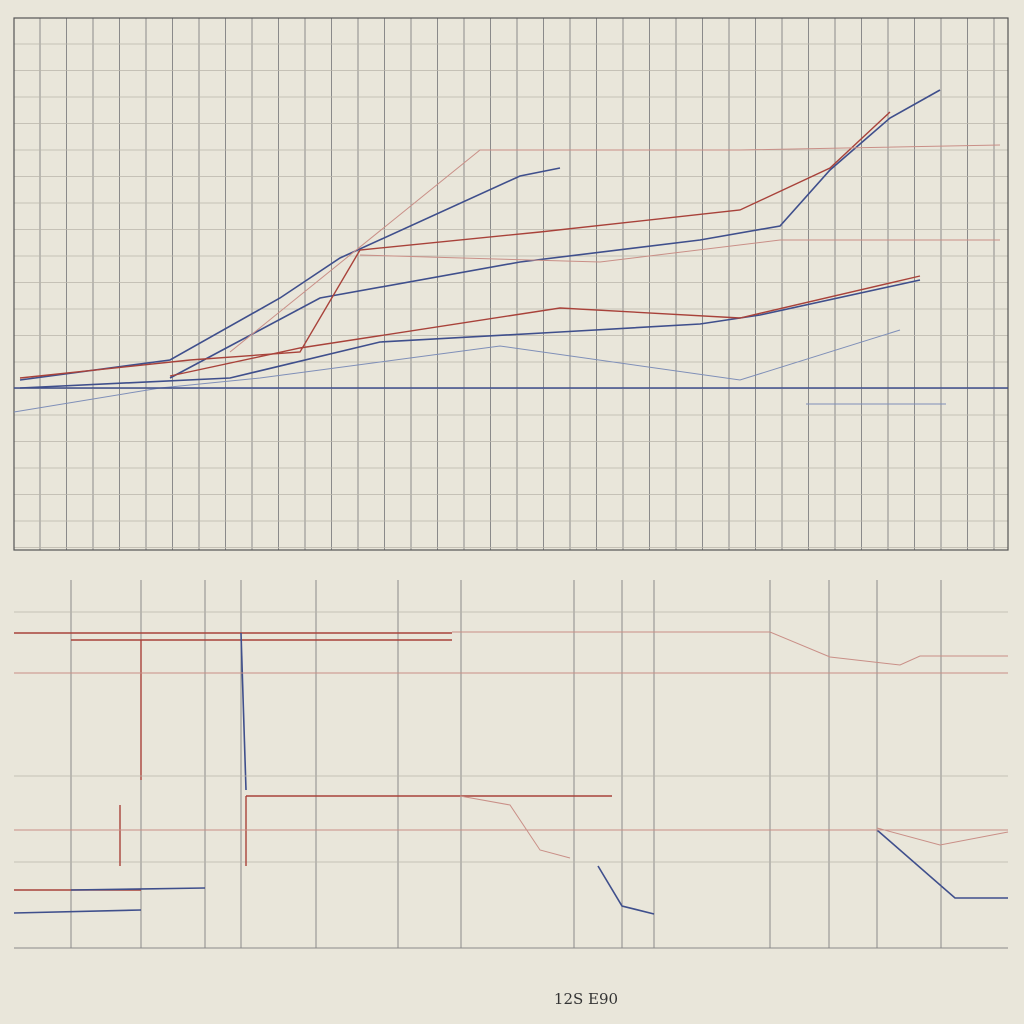 The image size is (1024, 1024). What do you see at coordinates (586, 999) in the screenshot?
I see `caption: 12S E90` at bounding box center [586, 999].